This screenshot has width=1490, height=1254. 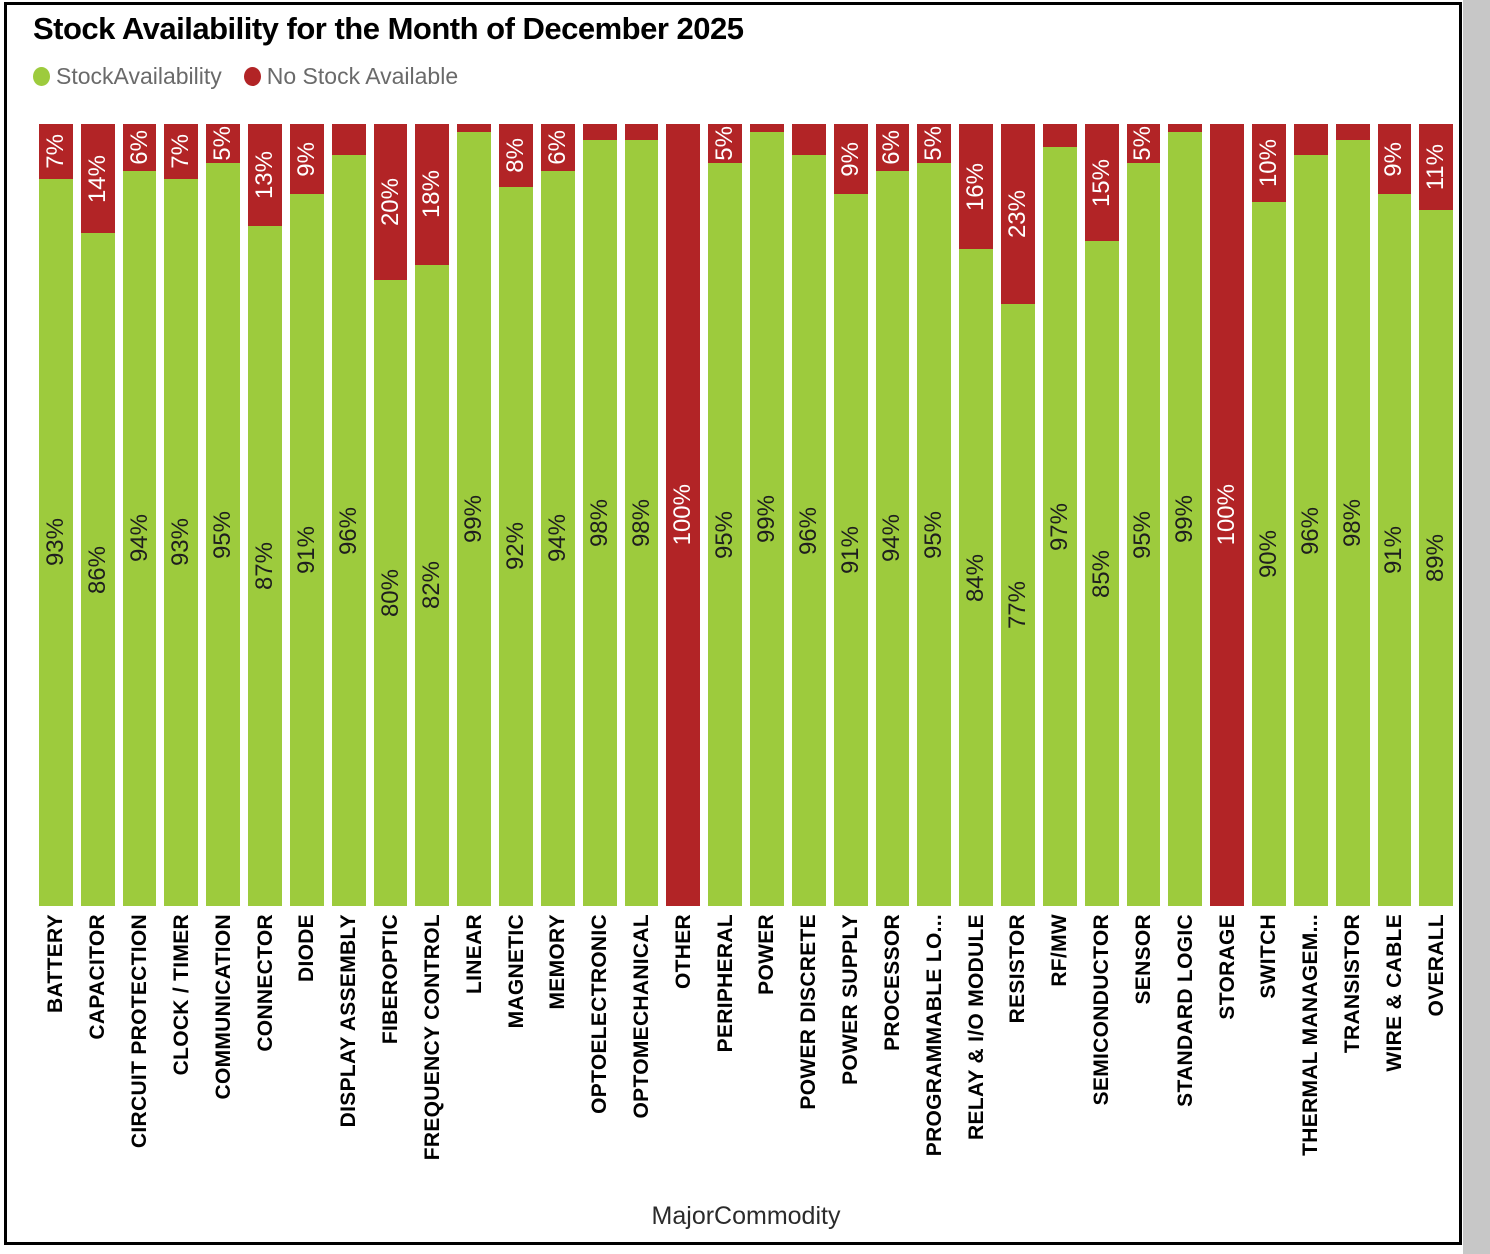 What do you see at coordinates (390, 593) in the screenshot?
I see `stock-segment: 80%` at bounding box center [390, 593].